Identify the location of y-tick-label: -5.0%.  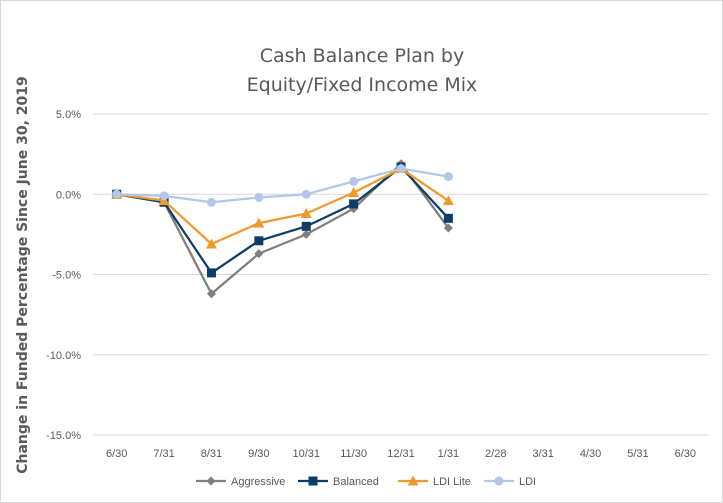
(66, 276).